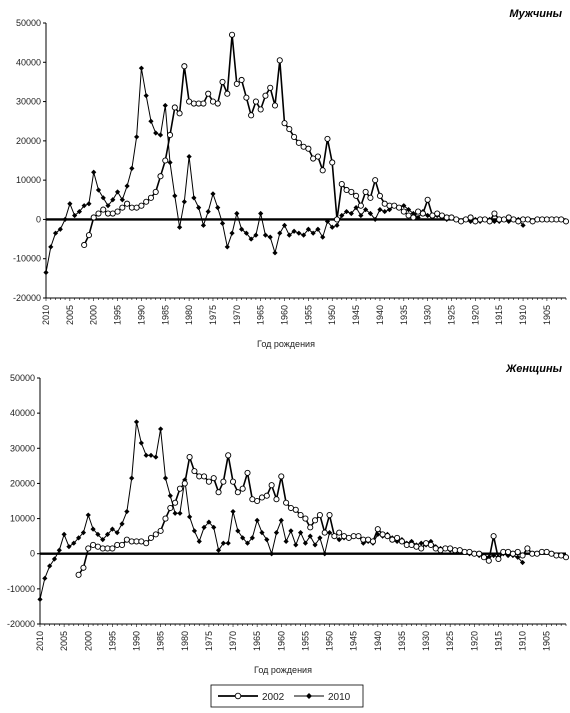 The image size is (570, 713). What do you see at coordinates (70, 315) in the screenshot?
I see `x-tick-label: 2005` at bounding box center [70, 315].